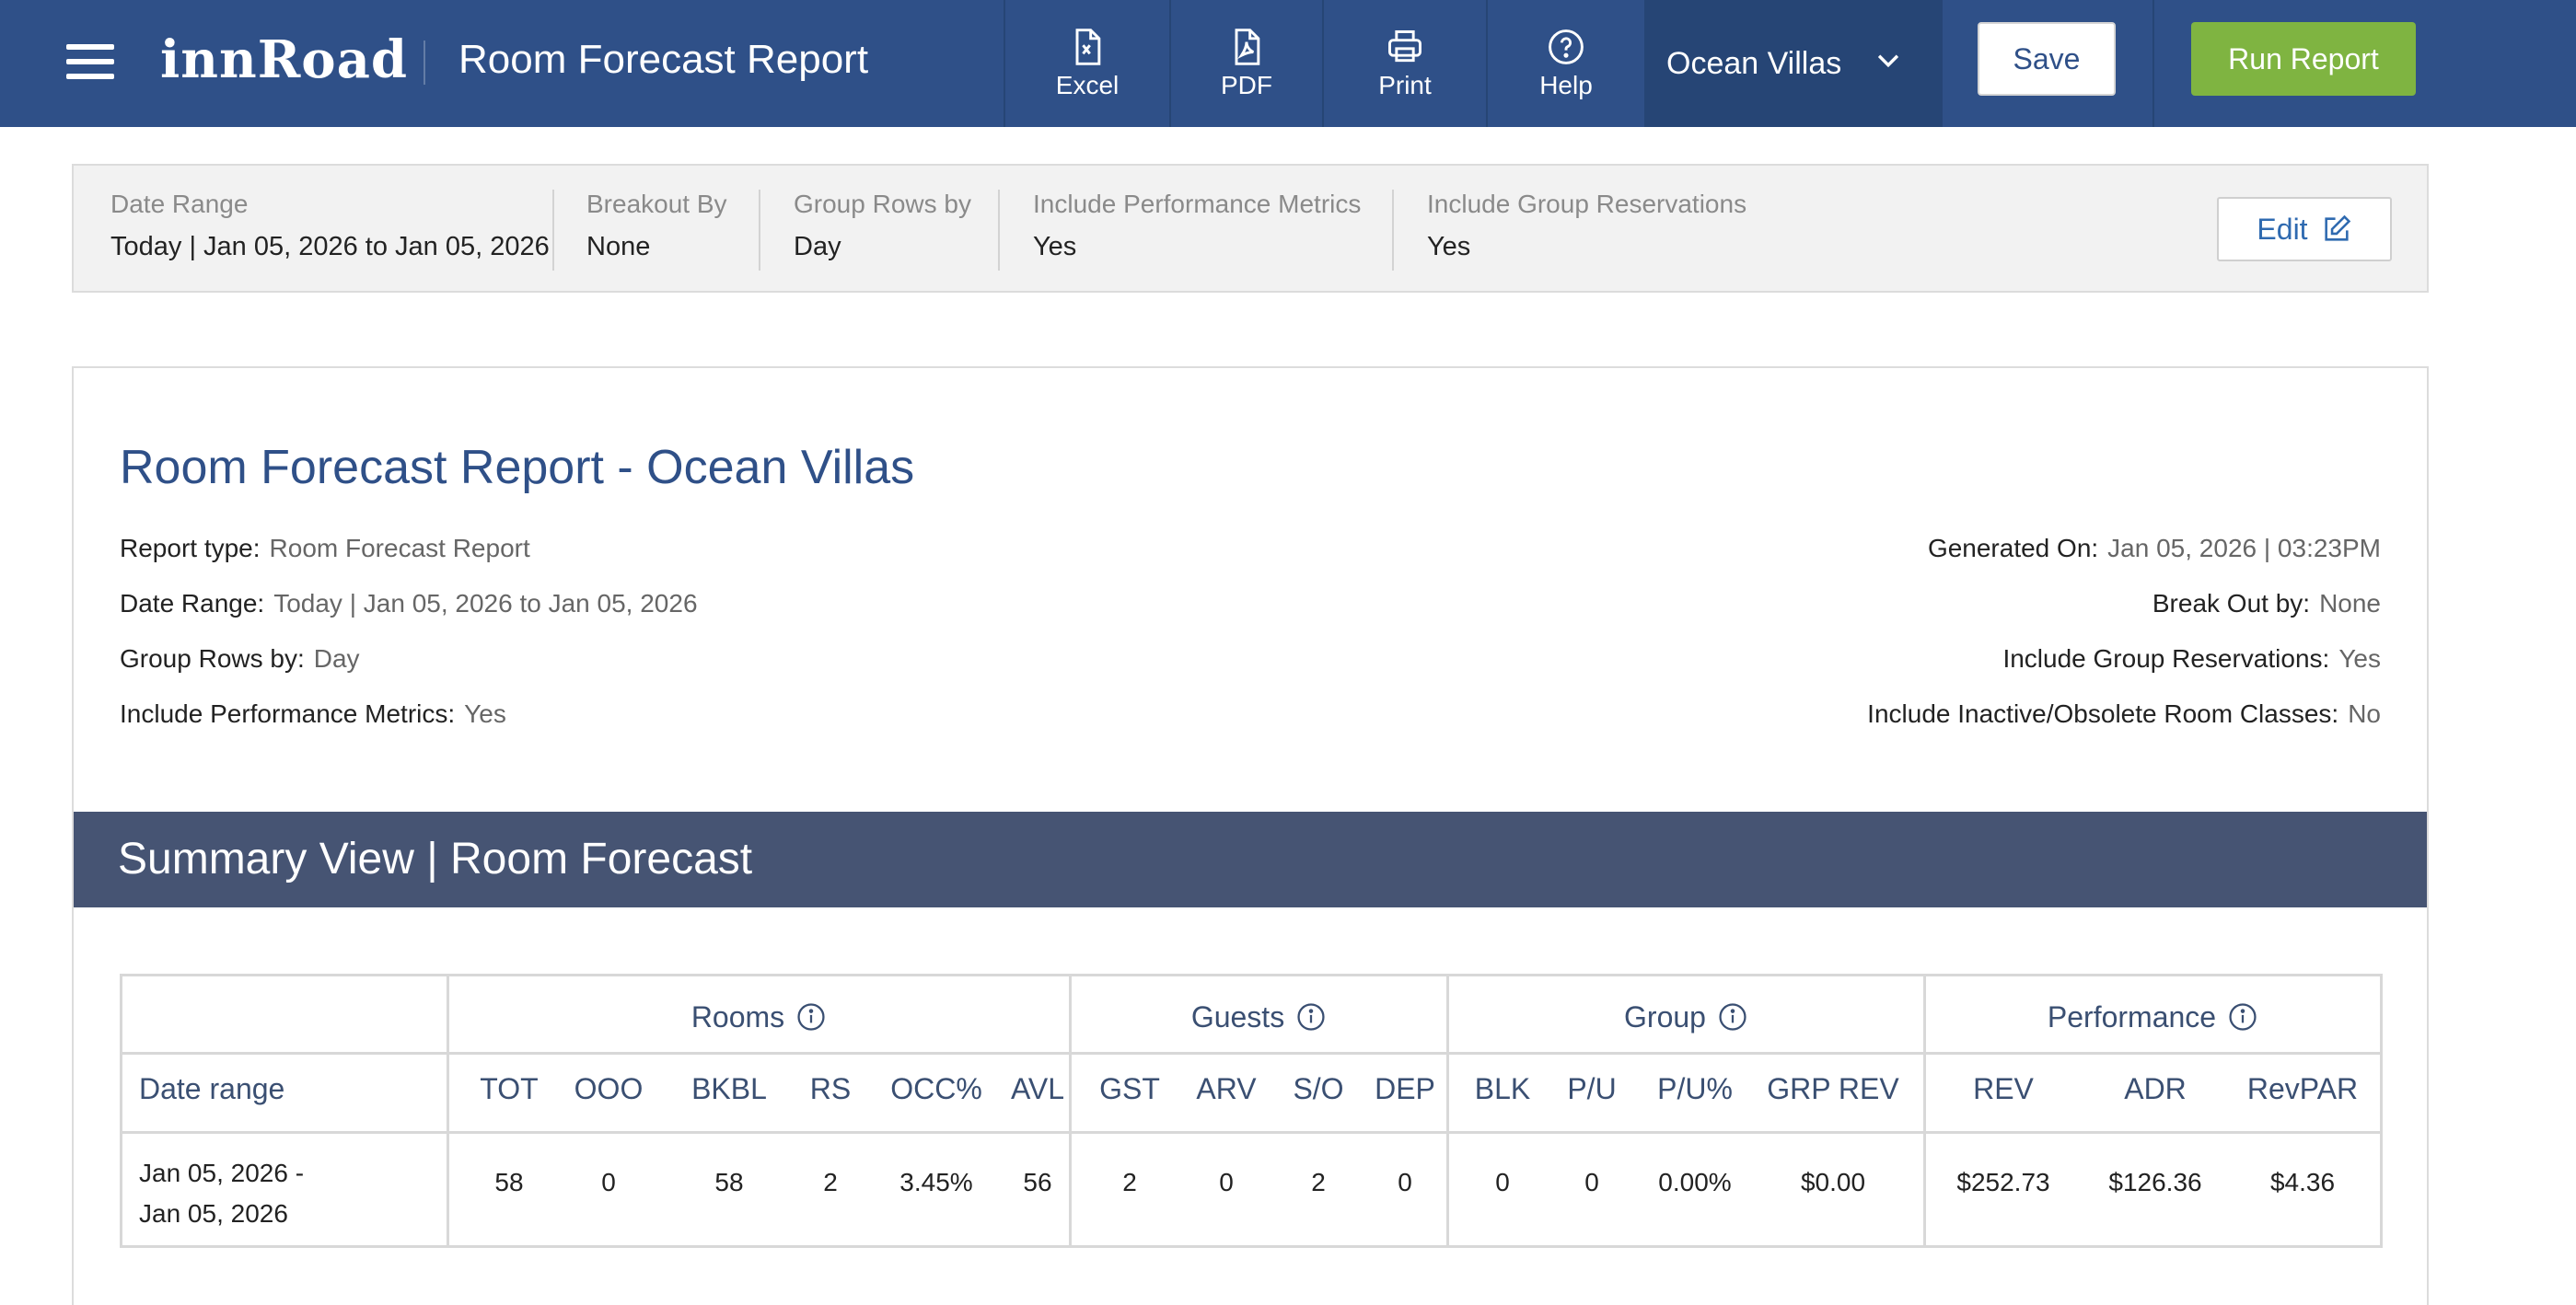 This screenshot has height=1305, width=2576. Describe the element at coordinates (1592, 1088) in the screenshot. I see `column-header-pu: P/U` at that location.